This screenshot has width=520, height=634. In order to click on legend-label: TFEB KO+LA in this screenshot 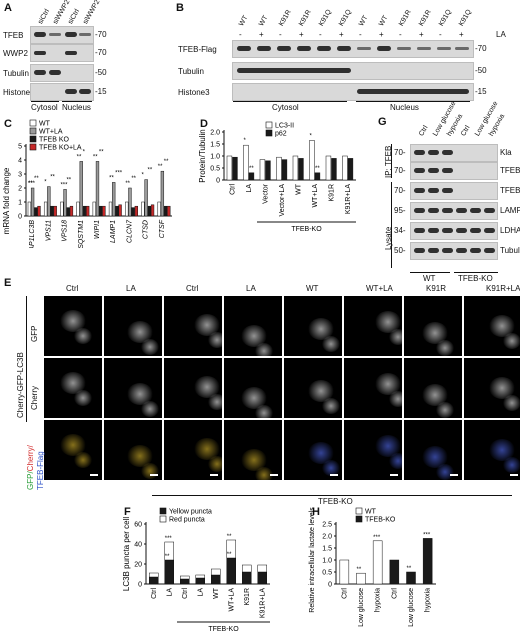, I will do `click(60, 148)`.